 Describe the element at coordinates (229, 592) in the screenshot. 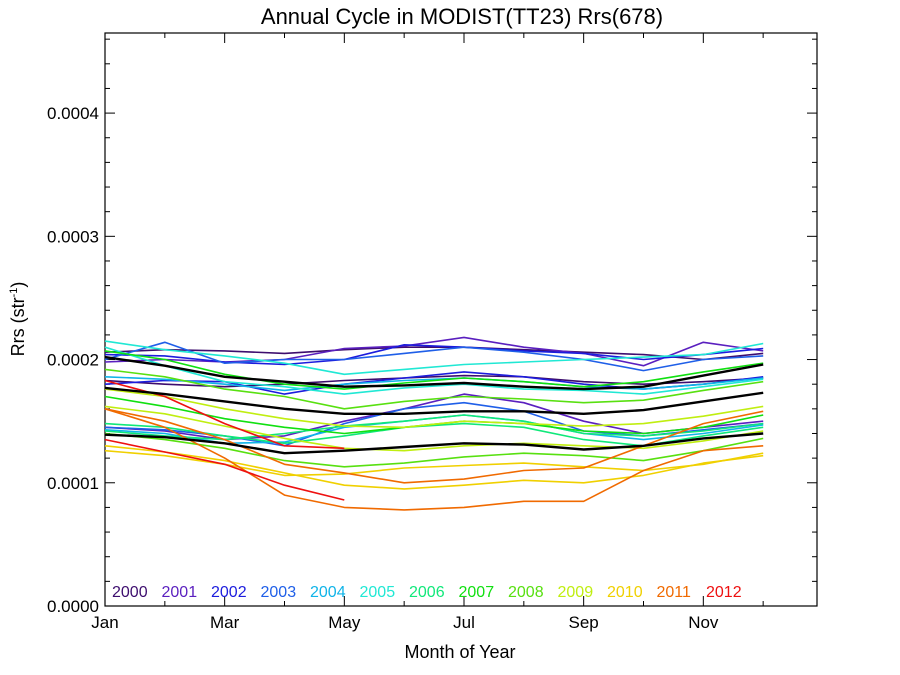

I see `legend-item: 2002` at that location.